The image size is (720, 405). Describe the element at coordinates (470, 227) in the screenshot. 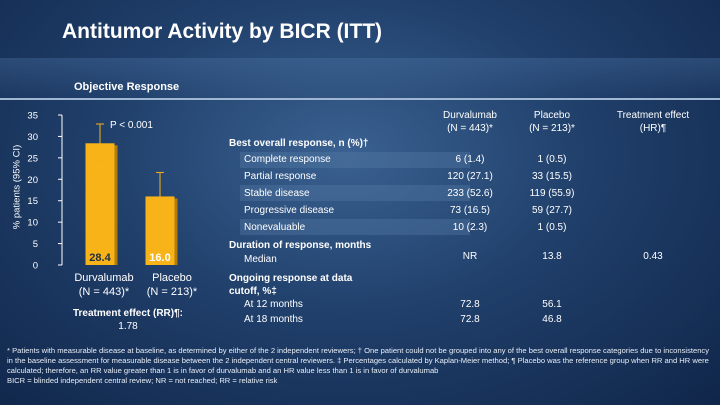

I see `durvalumab-value: 10 (2.3)` at that location.